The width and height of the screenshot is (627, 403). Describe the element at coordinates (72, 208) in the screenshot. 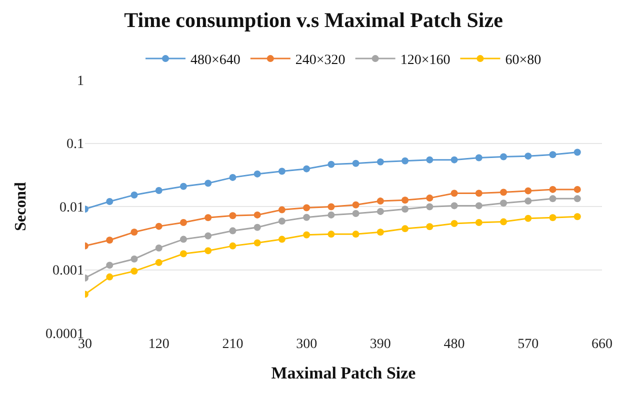

I see `y-tick-label: 0.01` at that location.